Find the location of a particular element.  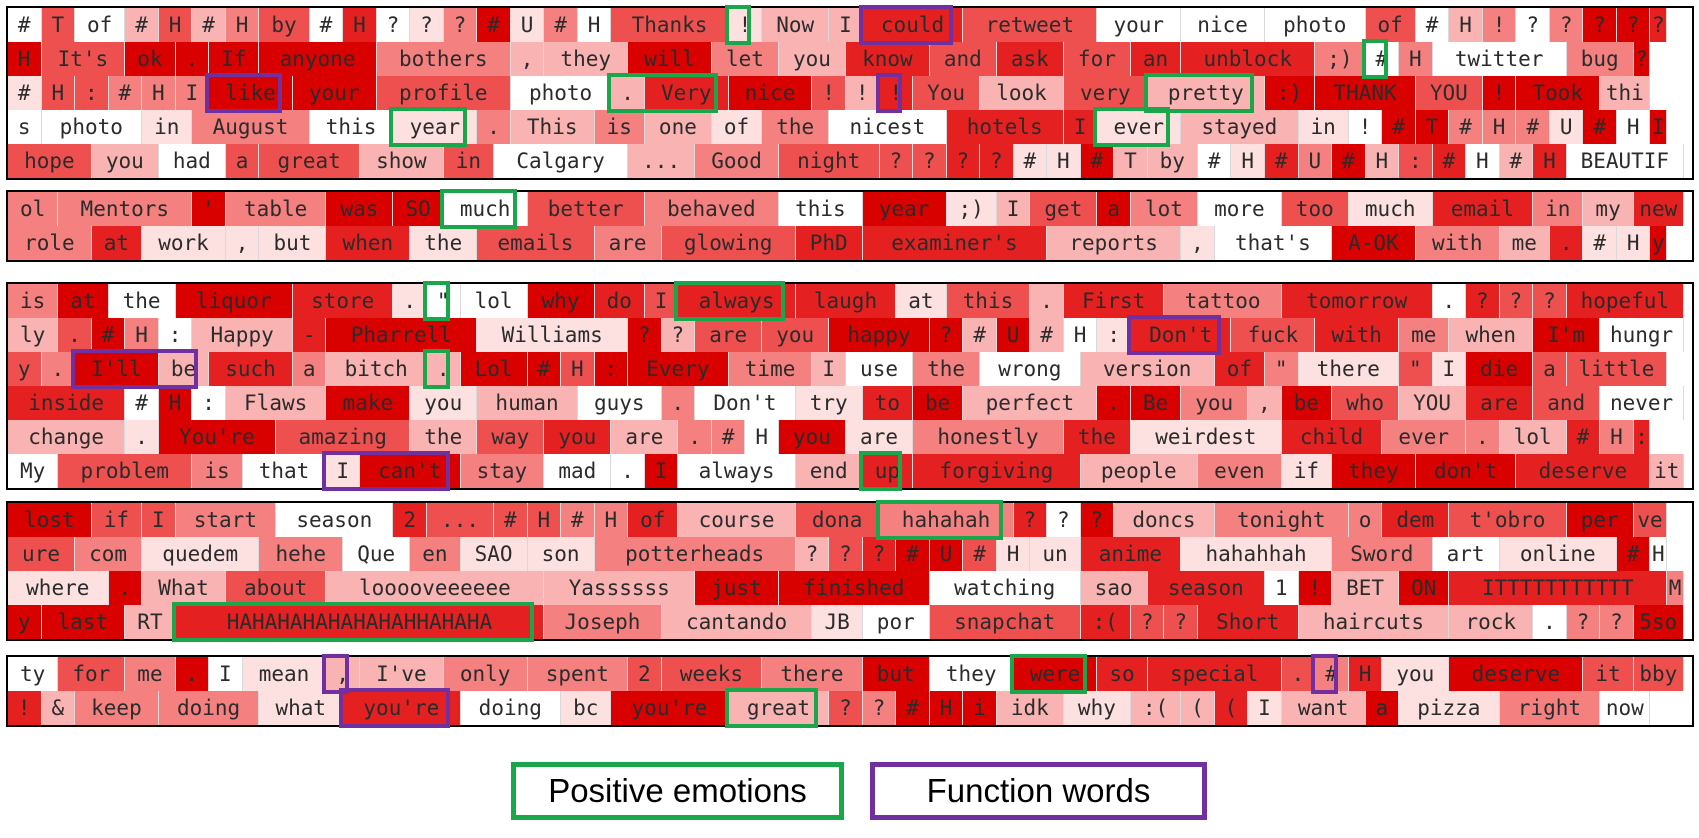

token-cell: U is located at coordinates (527, 25).